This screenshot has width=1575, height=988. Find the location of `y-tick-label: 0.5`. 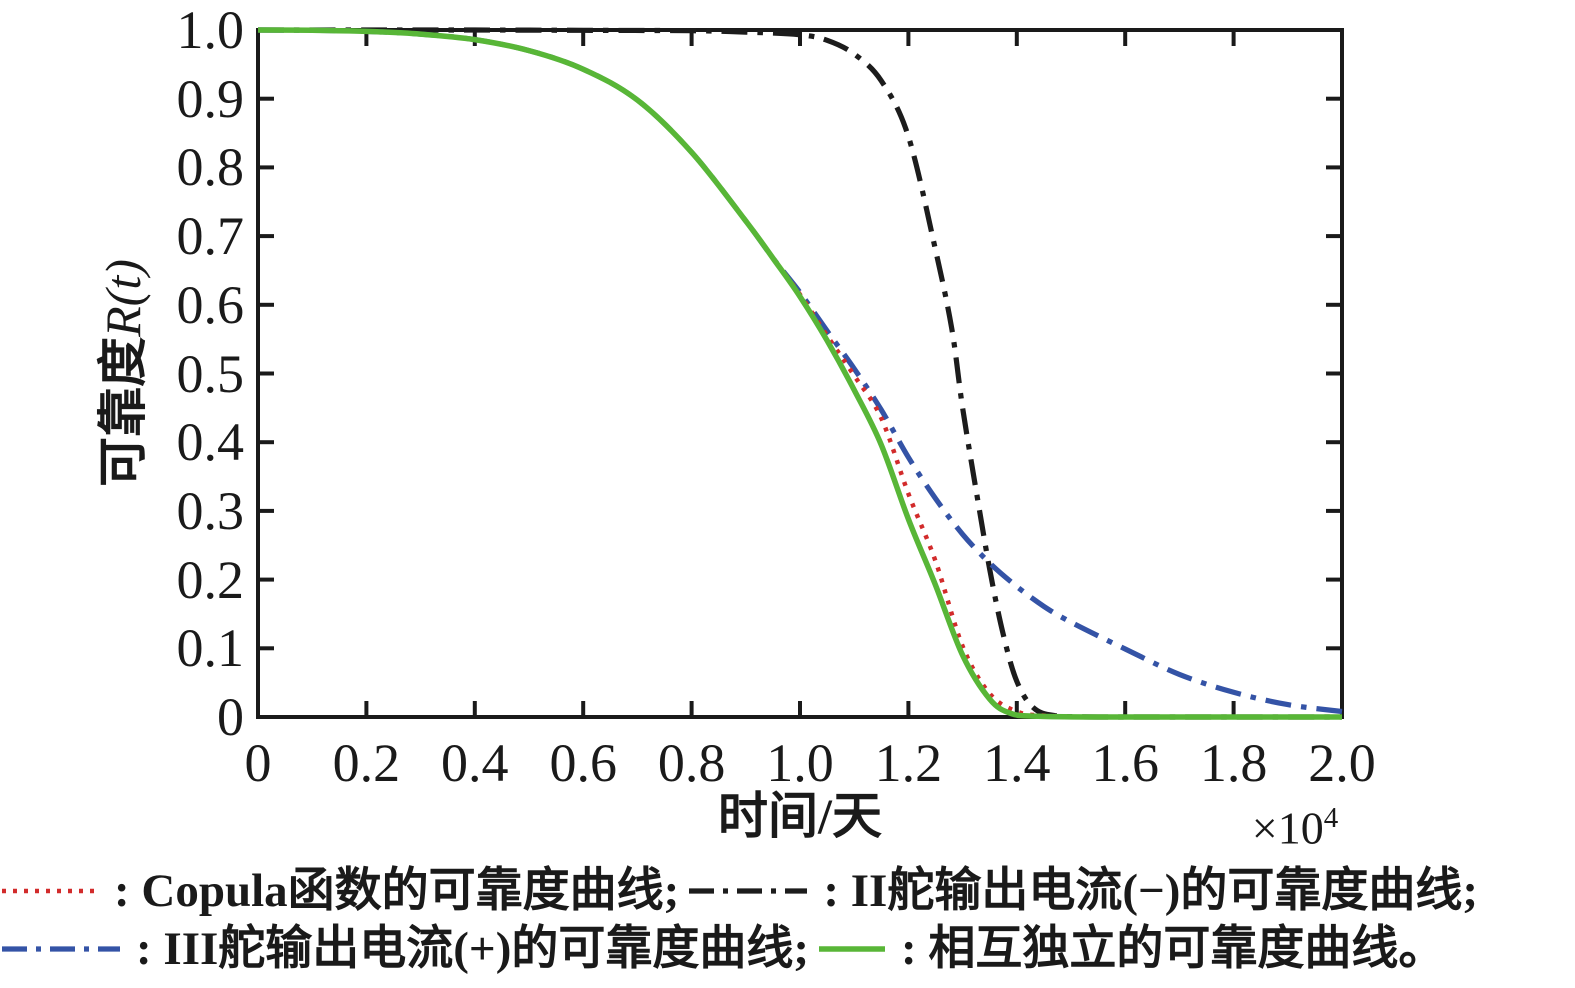

y-tick-label: 0.5 is located at coordinates (210, 373).